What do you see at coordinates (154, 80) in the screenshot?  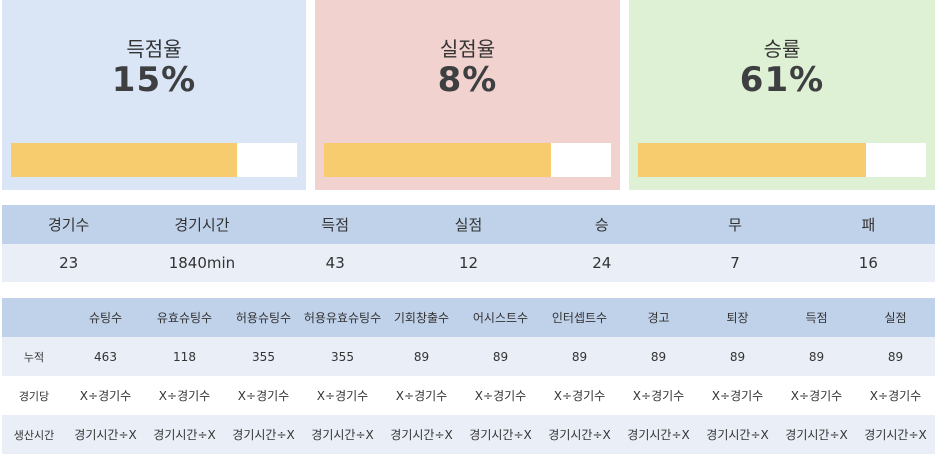 I see `score-rate-value: 15%` at bounding box center [154, 80].